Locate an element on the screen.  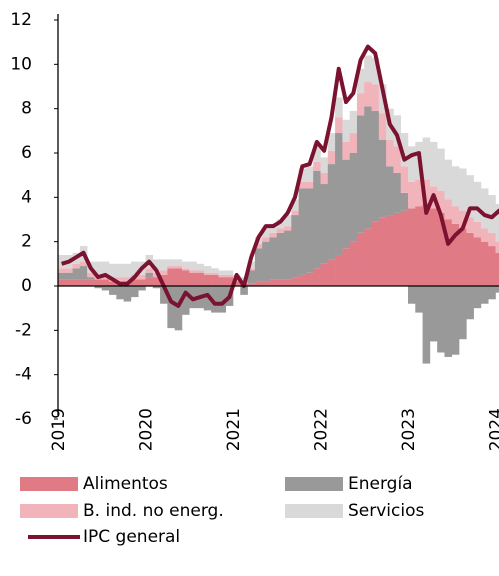
legend-label: Alimentos is located at coordinates (125, 484).